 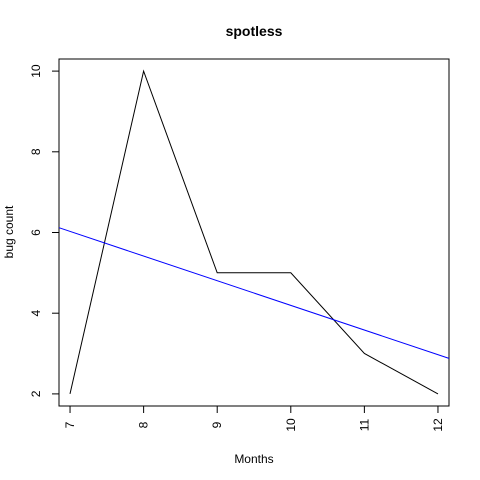 I want to click on y-axis-label: bug count, so click(x=9, y=231).